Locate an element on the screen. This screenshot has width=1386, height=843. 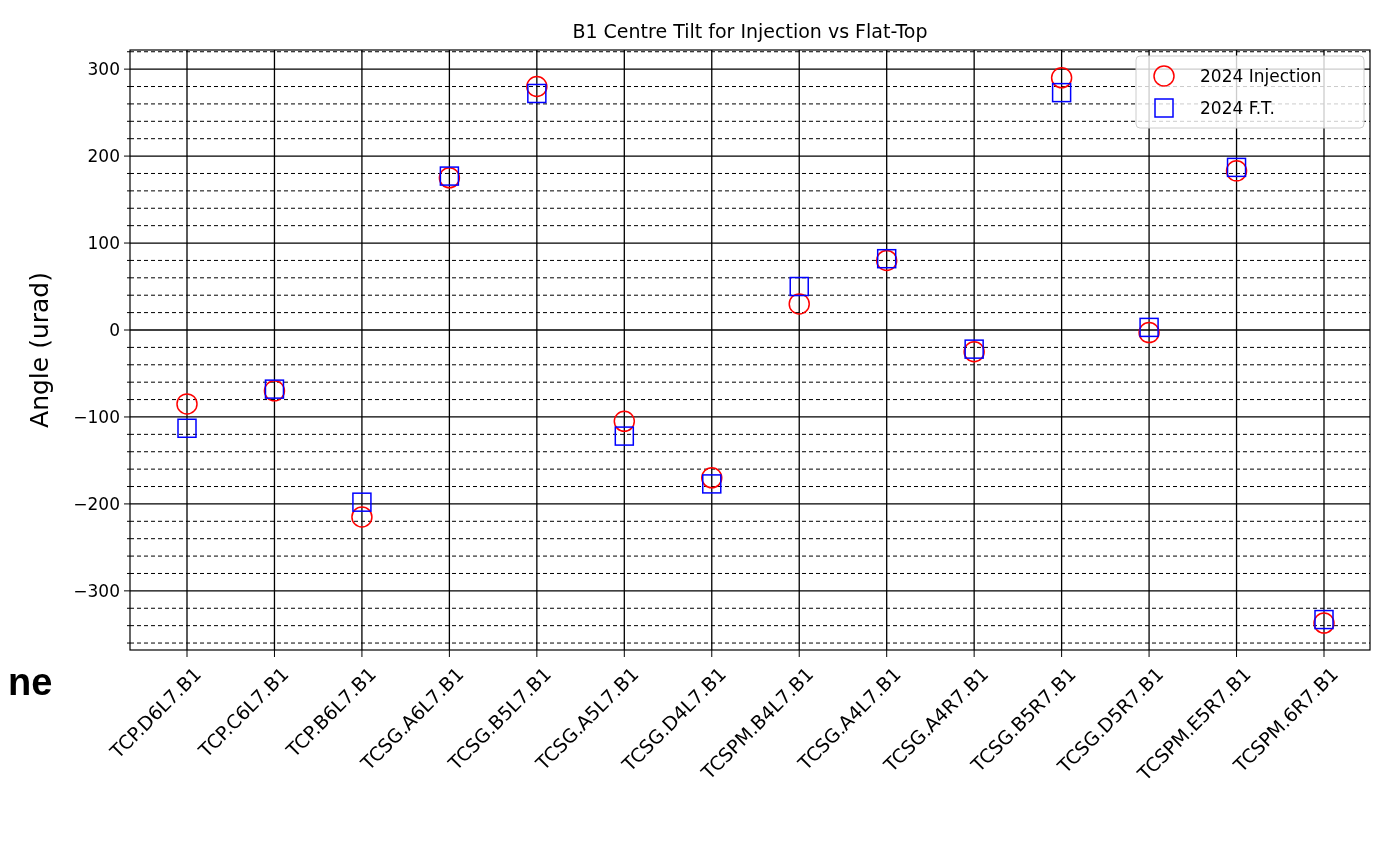
y-tick-label: 0 is located at coordinates (114, 329).